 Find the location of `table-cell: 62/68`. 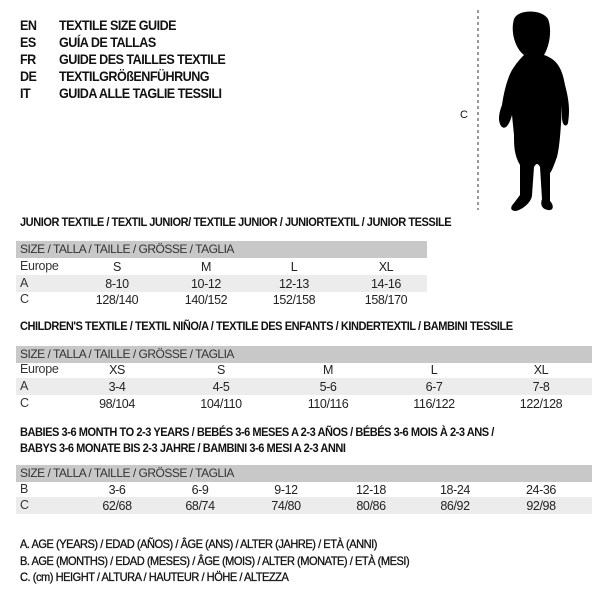

table-cell: 62/68 is located at coordinates (117, 506).